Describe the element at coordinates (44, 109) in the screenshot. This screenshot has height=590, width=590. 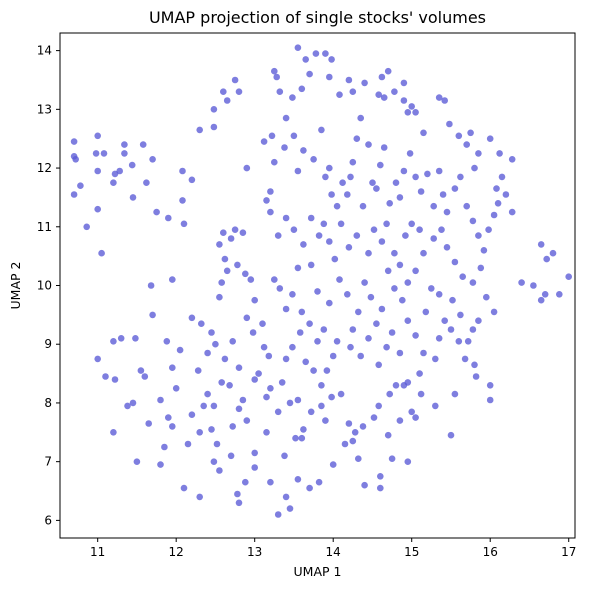
I see `y-tick-label: 13` at that location.